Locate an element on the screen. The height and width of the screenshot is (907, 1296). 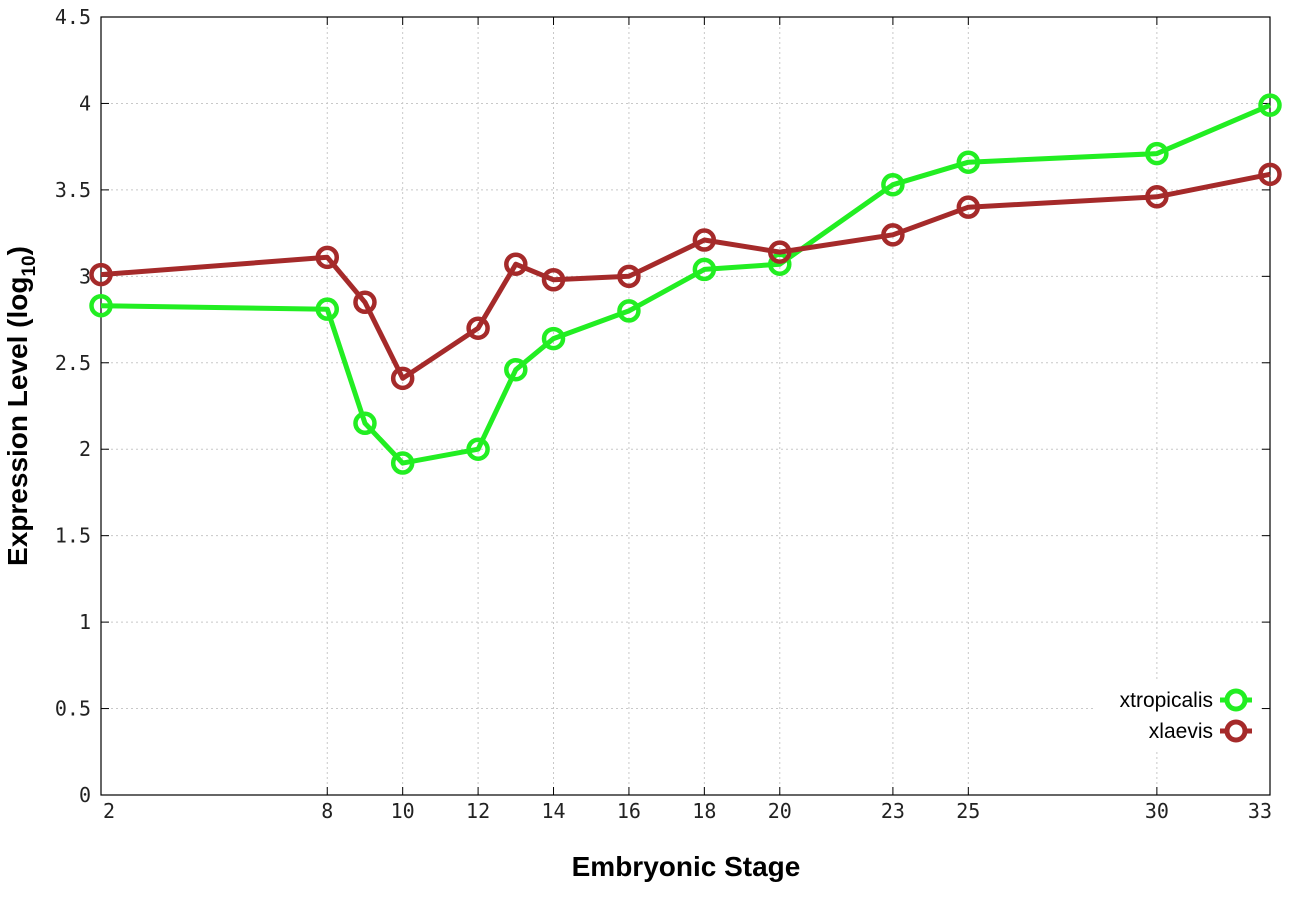
x-tick-label: 8 is located at coordinates (327, 811).